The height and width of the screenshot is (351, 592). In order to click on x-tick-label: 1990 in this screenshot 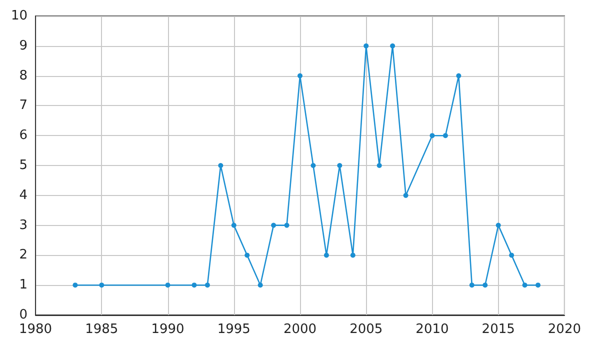, I will do `click(167, 329)`.